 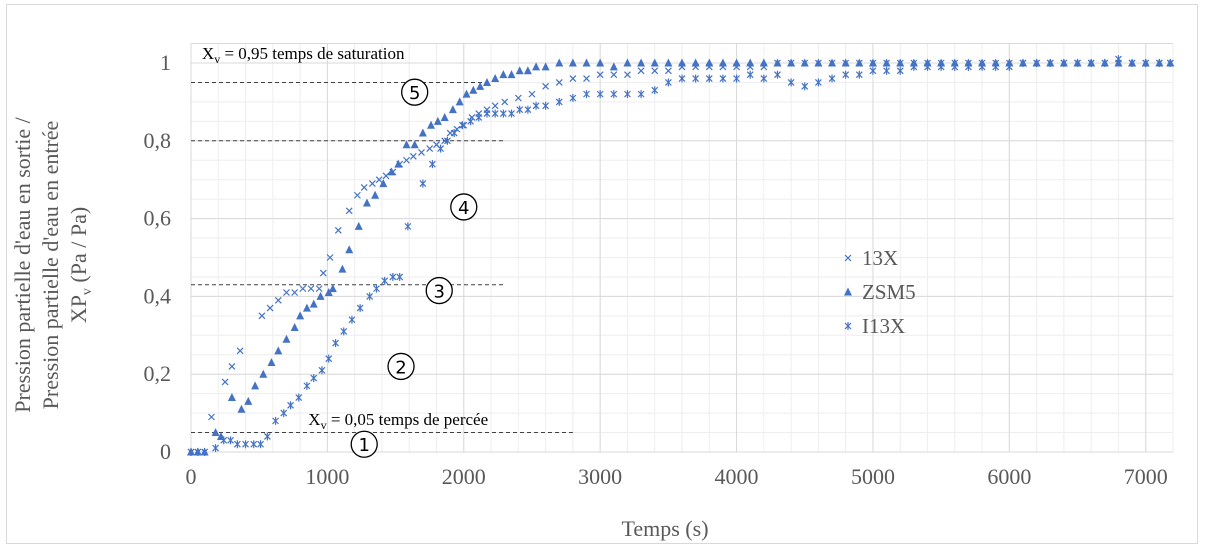 What do you see at coordinates (158, 373) in the screenshot?
I see `y-tick-label: 0,2` at bounding box center [158, 373].